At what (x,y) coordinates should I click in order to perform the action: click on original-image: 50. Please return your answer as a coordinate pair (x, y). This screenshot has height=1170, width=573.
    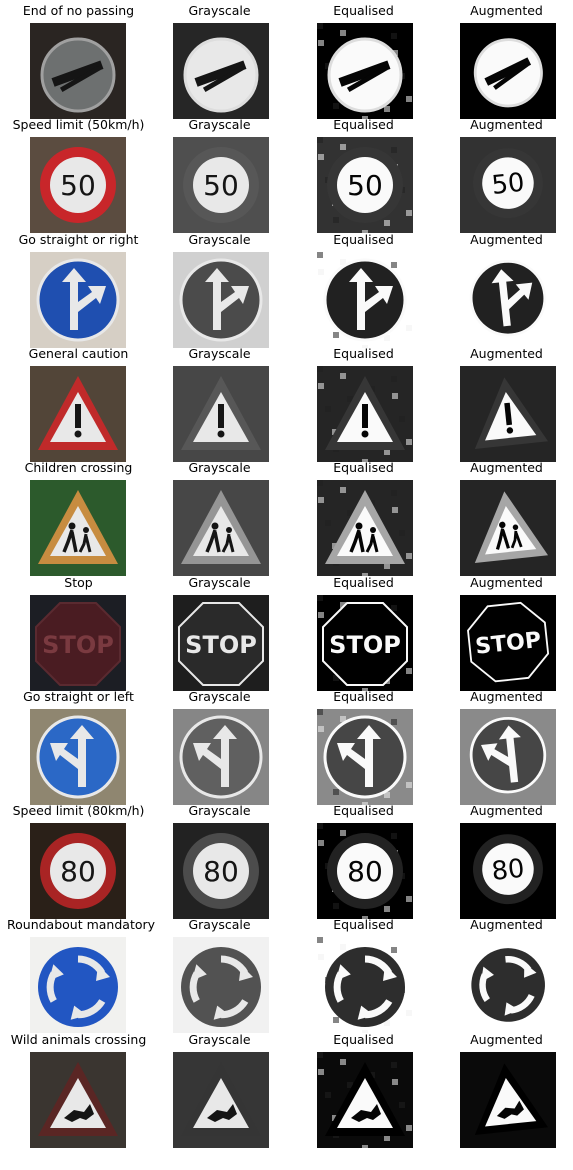
    Looking at the image, I should click on (78, 185).